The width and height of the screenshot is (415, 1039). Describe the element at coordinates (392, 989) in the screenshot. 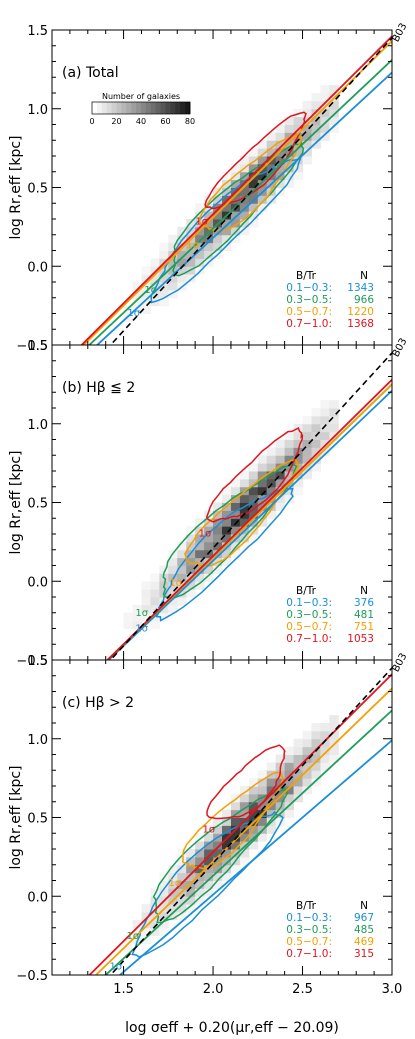

I see `x-tick-label: 3.0` at that location.